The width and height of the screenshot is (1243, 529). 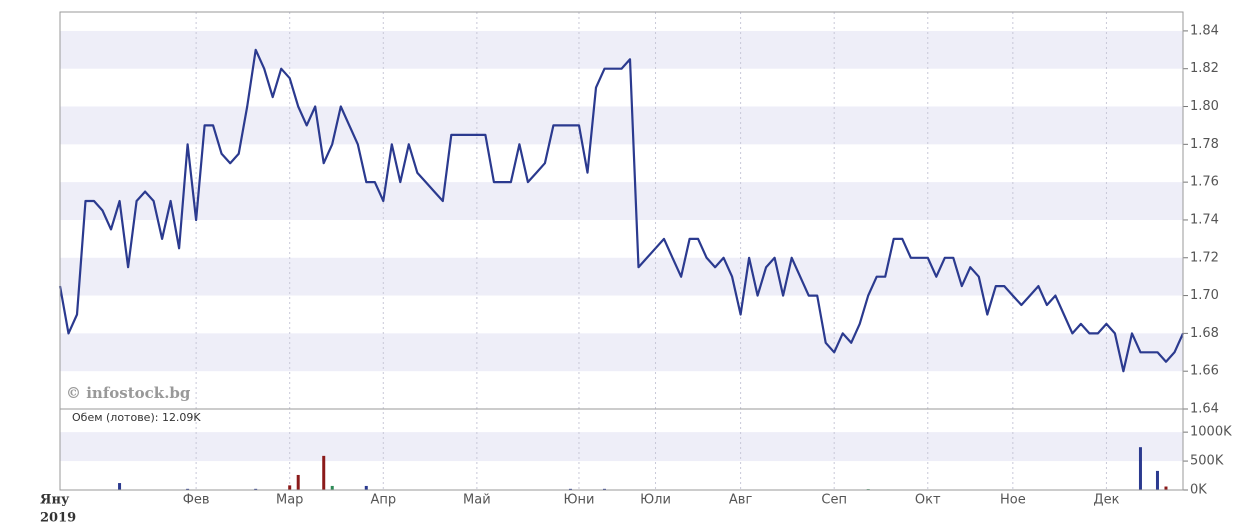 I want to click on x-tick-label: Авг, so click(x=741, y=500).